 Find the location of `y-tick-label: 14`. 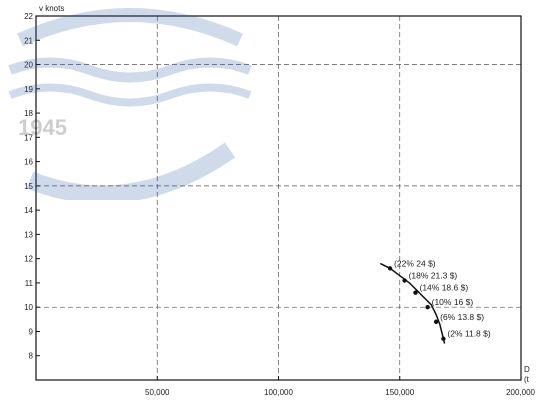

y-tick-label: 14 is located at coordinates (28, 210).